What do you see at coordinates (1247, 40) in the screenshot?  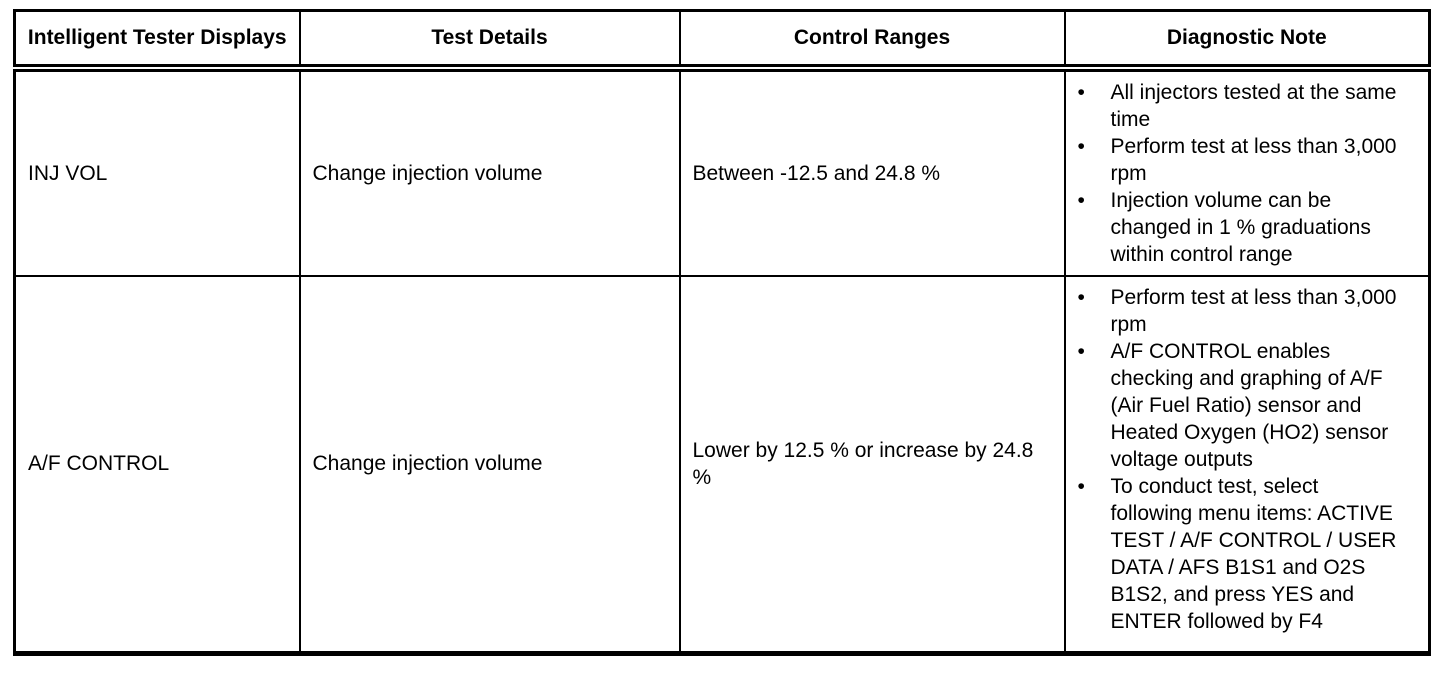 I see `column-header-diagnostic-note: Diagnostic Note` at bounding box center [1247, 40].